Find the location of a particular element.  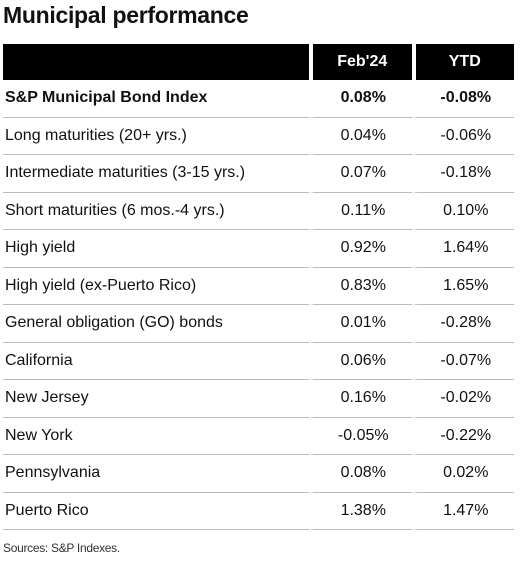

cell-value: 0.01% is located at coordinates (360, 324).